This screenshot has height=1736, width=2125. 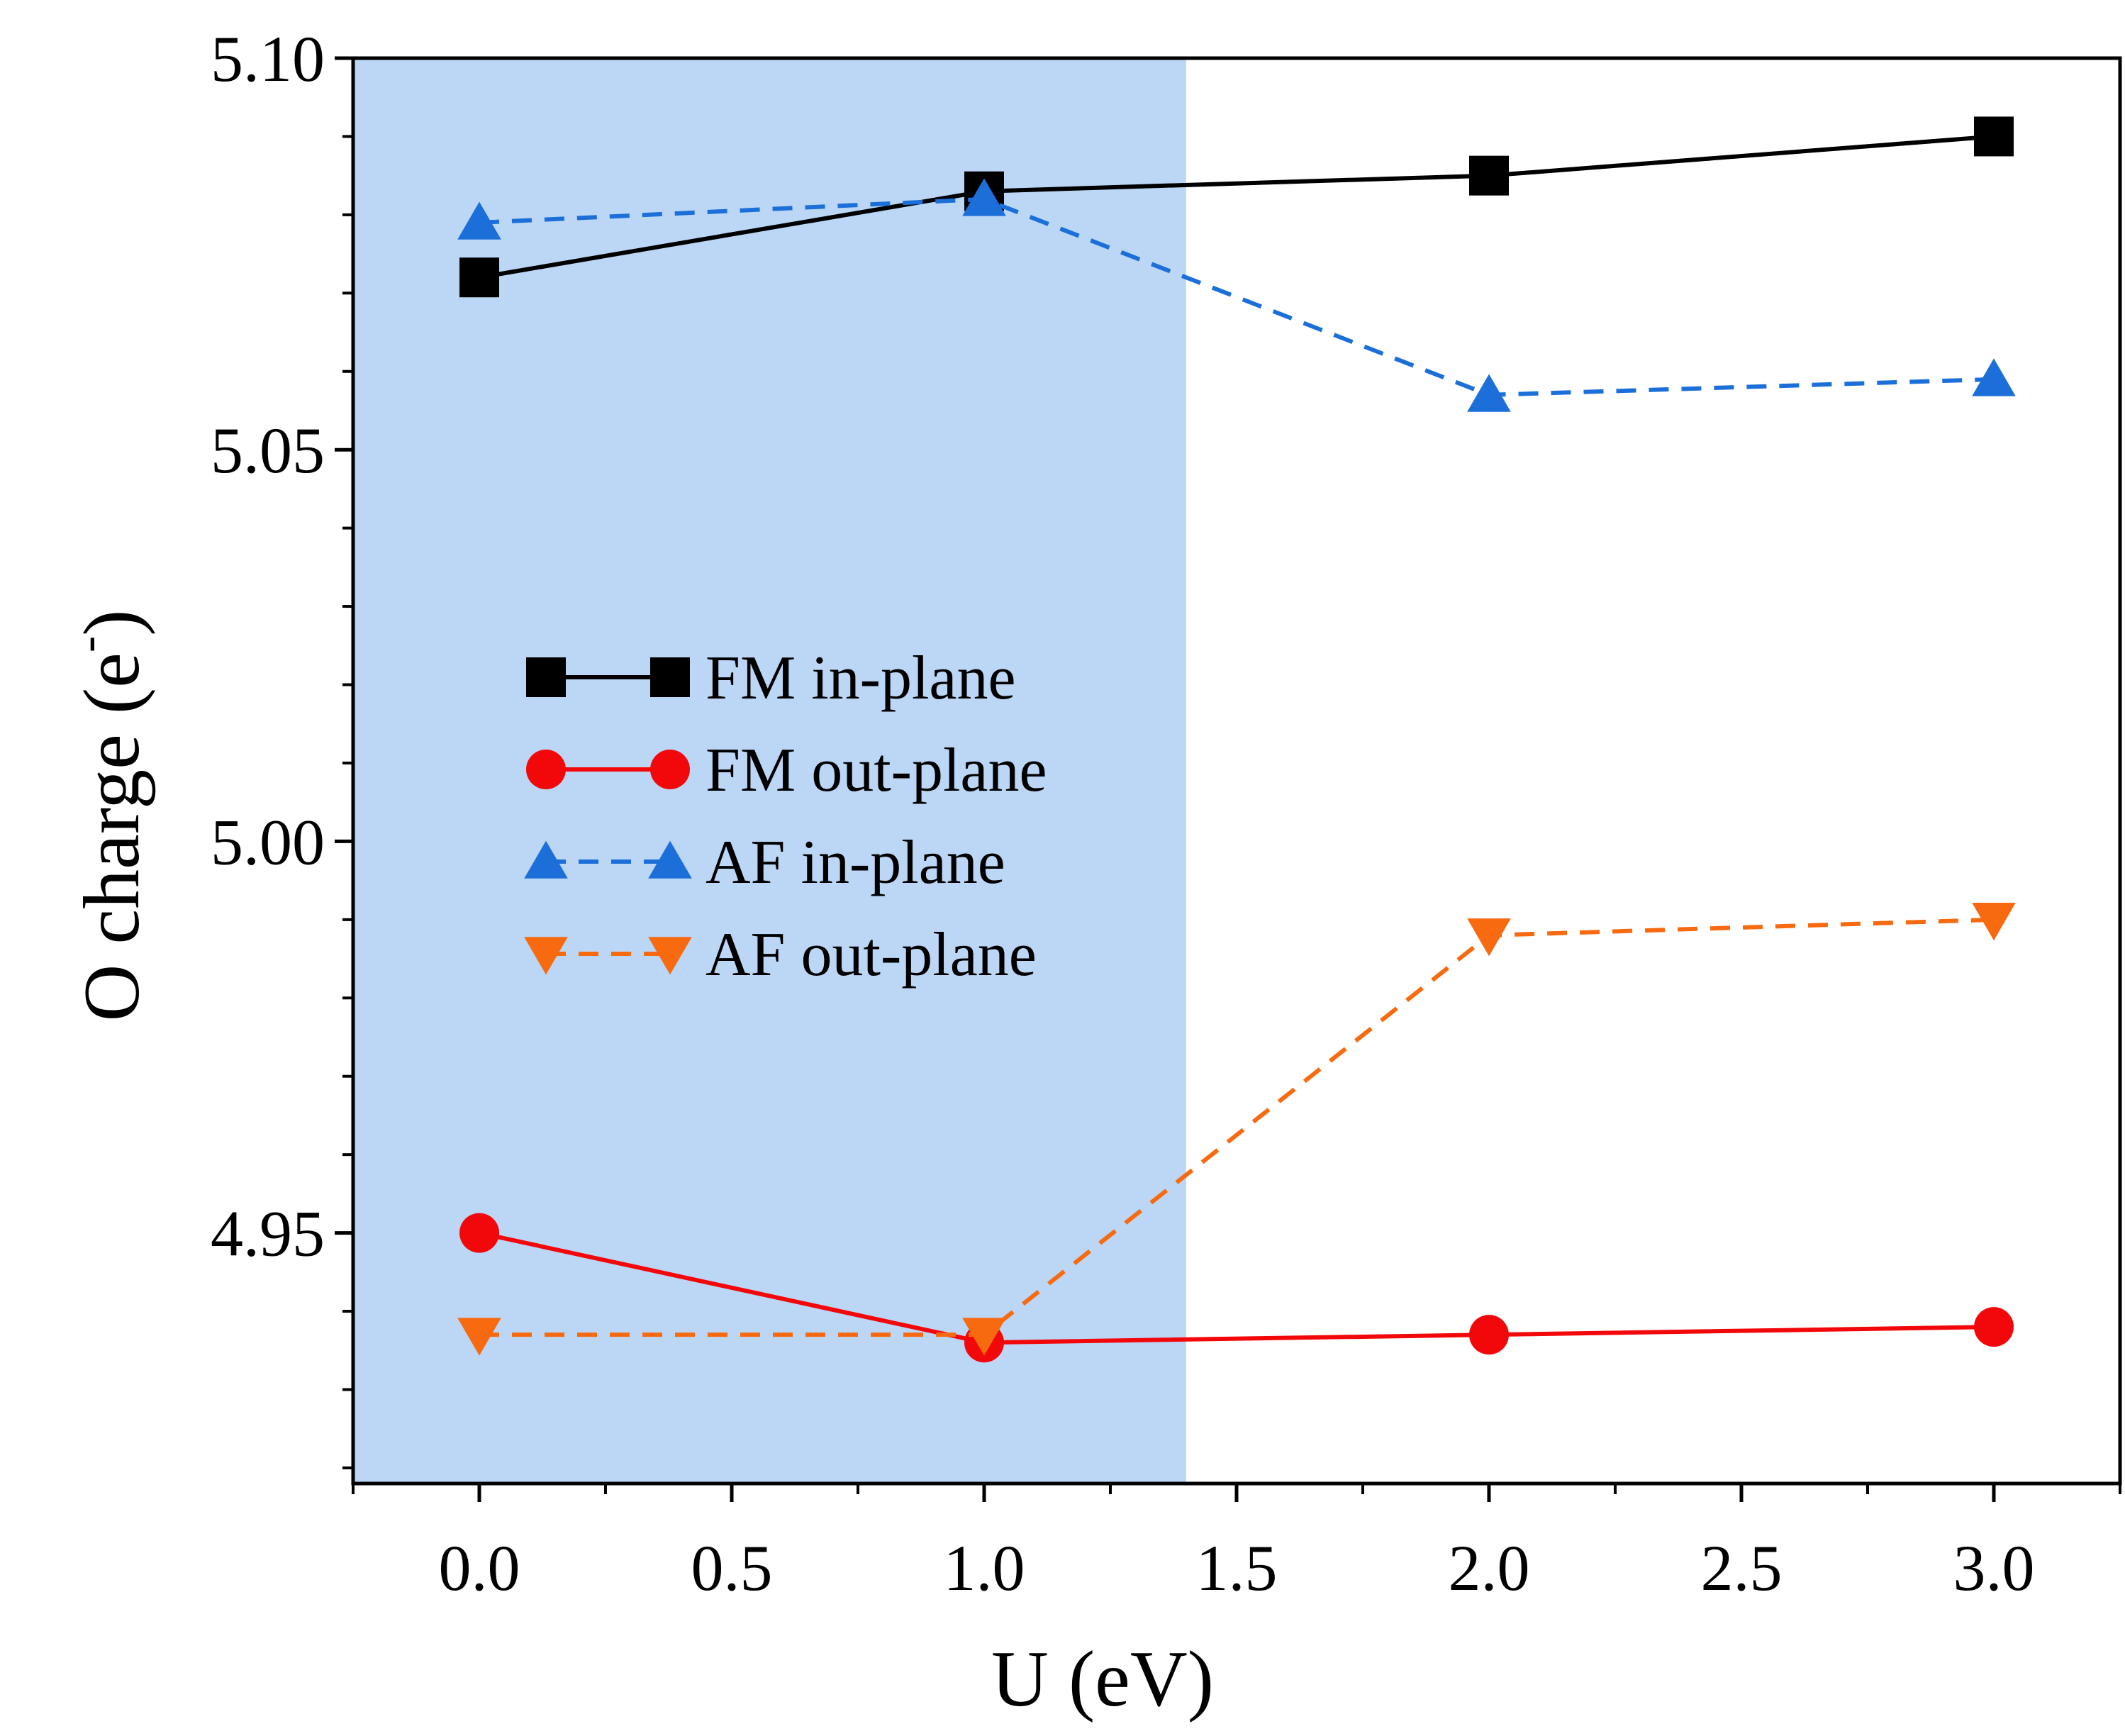 What do you see at coordinates (732, 1568) in the screenshot?
I see `x-tick-label: 0.5` at bounding box center [732, 1568].